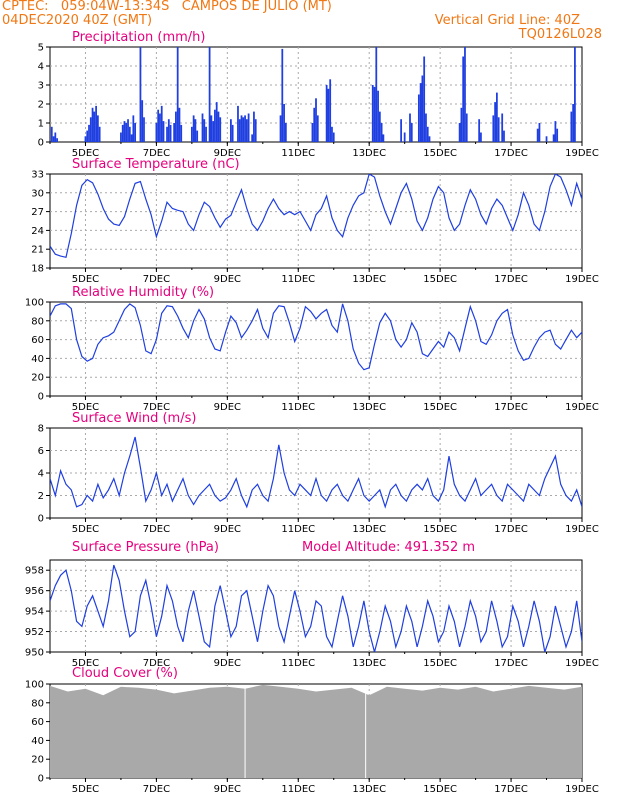  Describe the element at coordinates (369, 407) in the screenshot. I see `rh-xtick-label: 13DEC` at that location.